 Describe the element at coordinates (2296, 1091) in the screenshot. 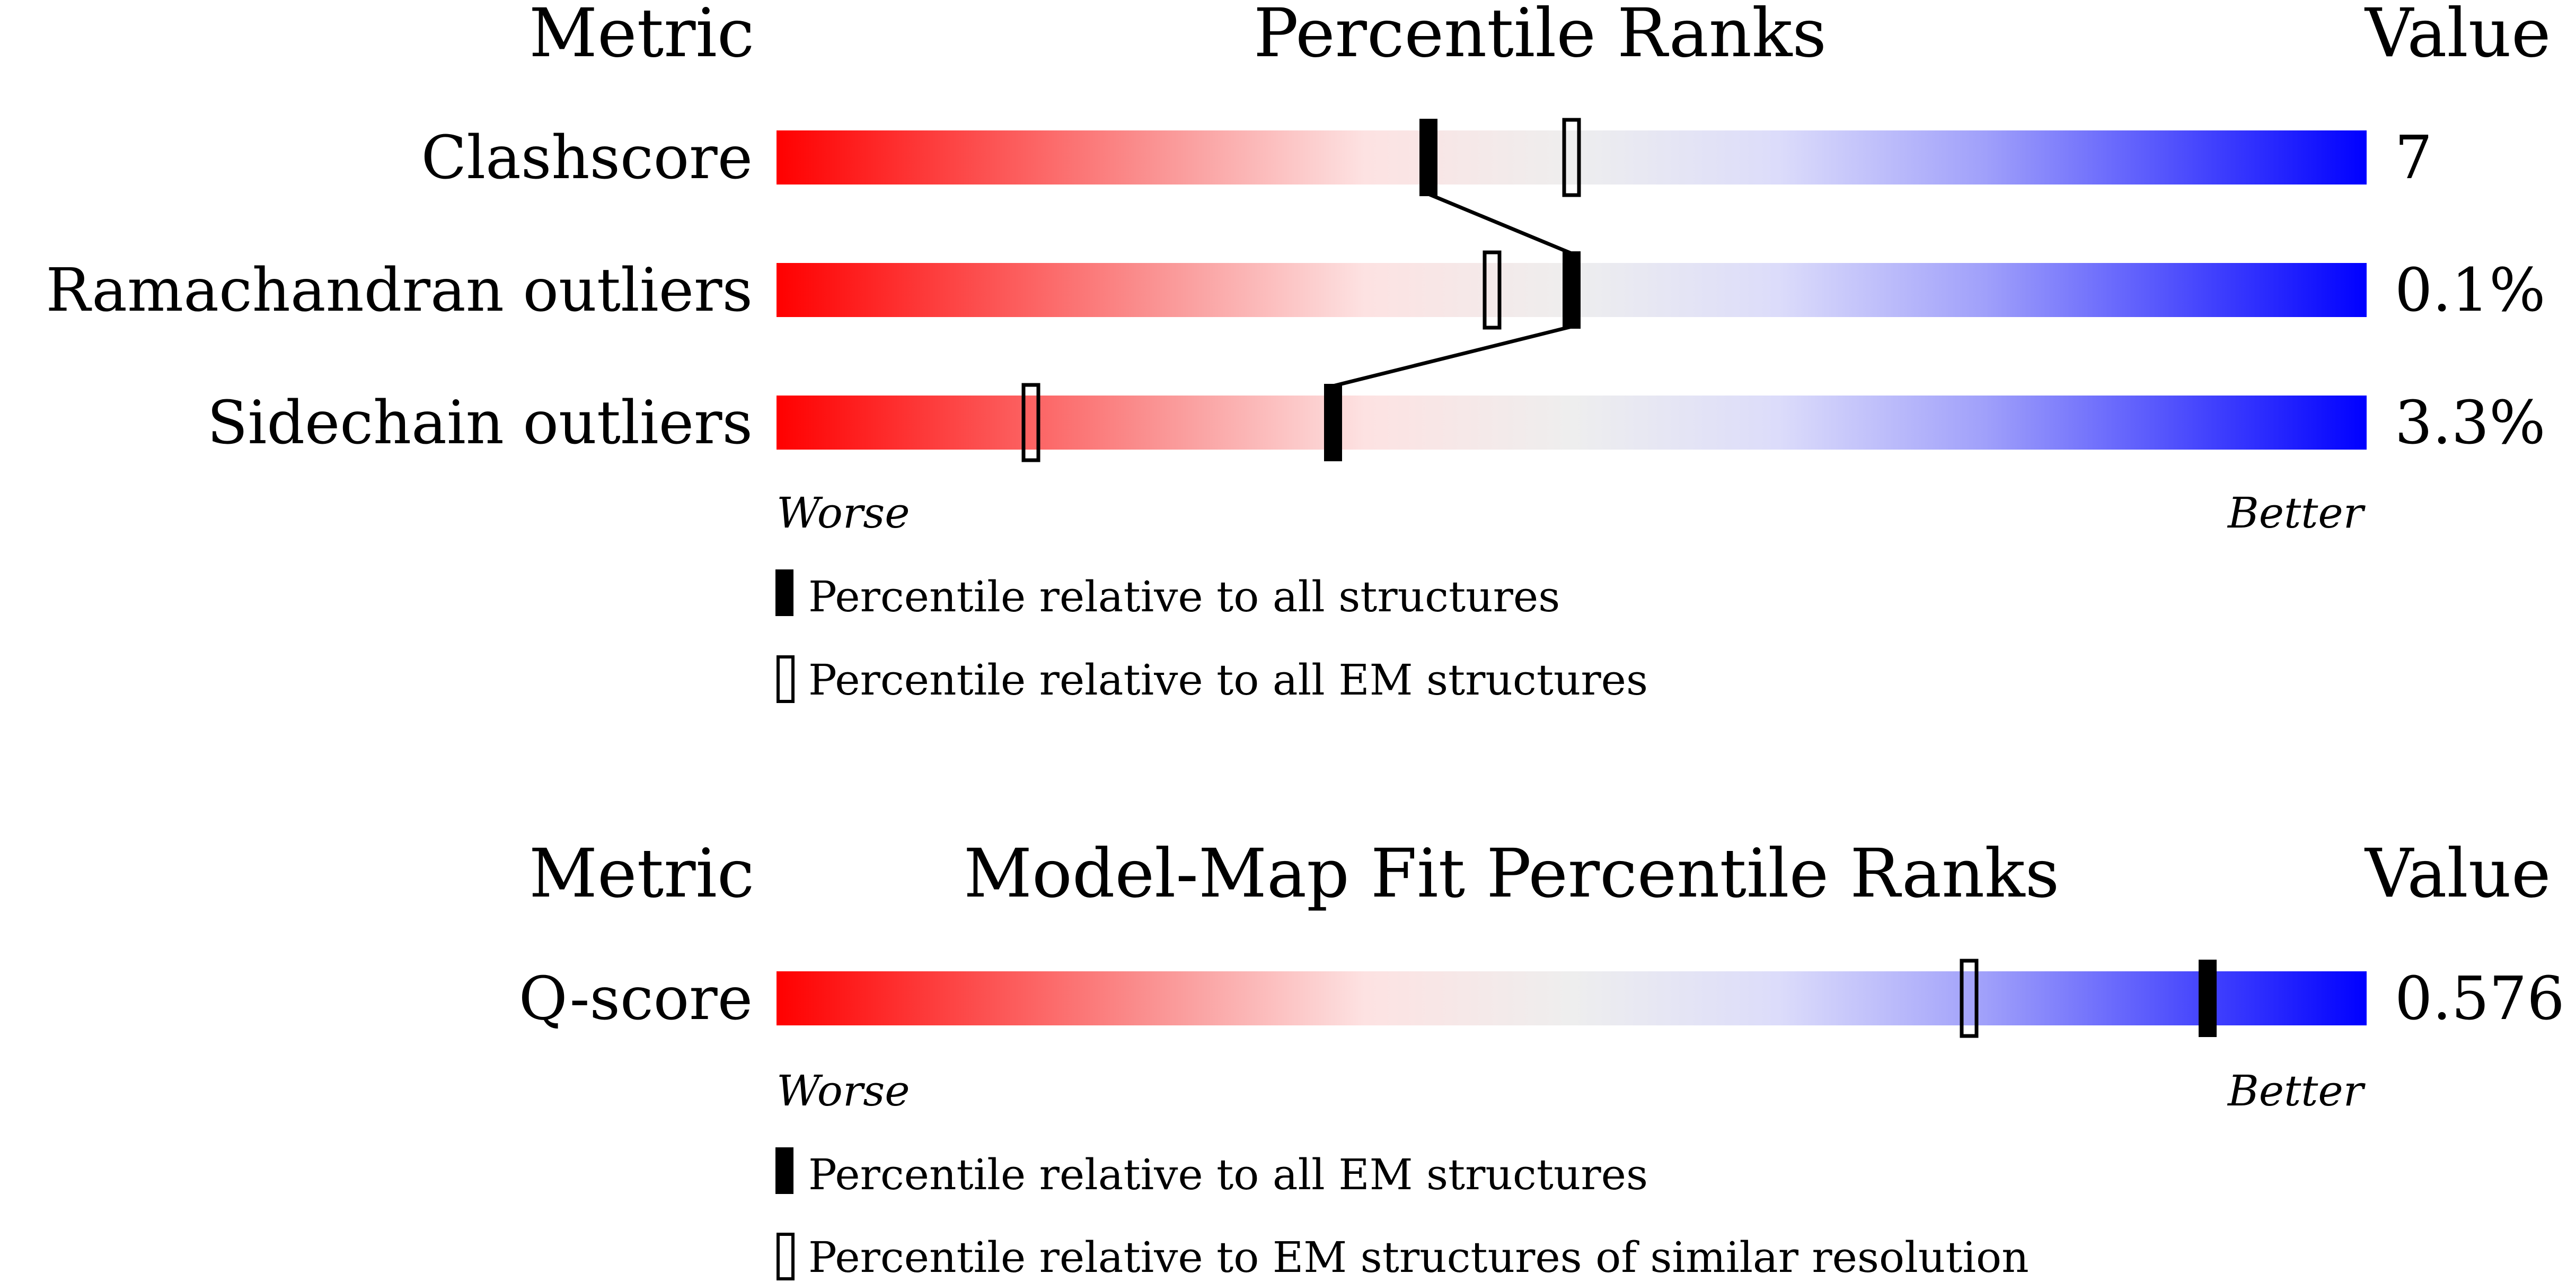

I see `panel2-better-label: Better` at that location.